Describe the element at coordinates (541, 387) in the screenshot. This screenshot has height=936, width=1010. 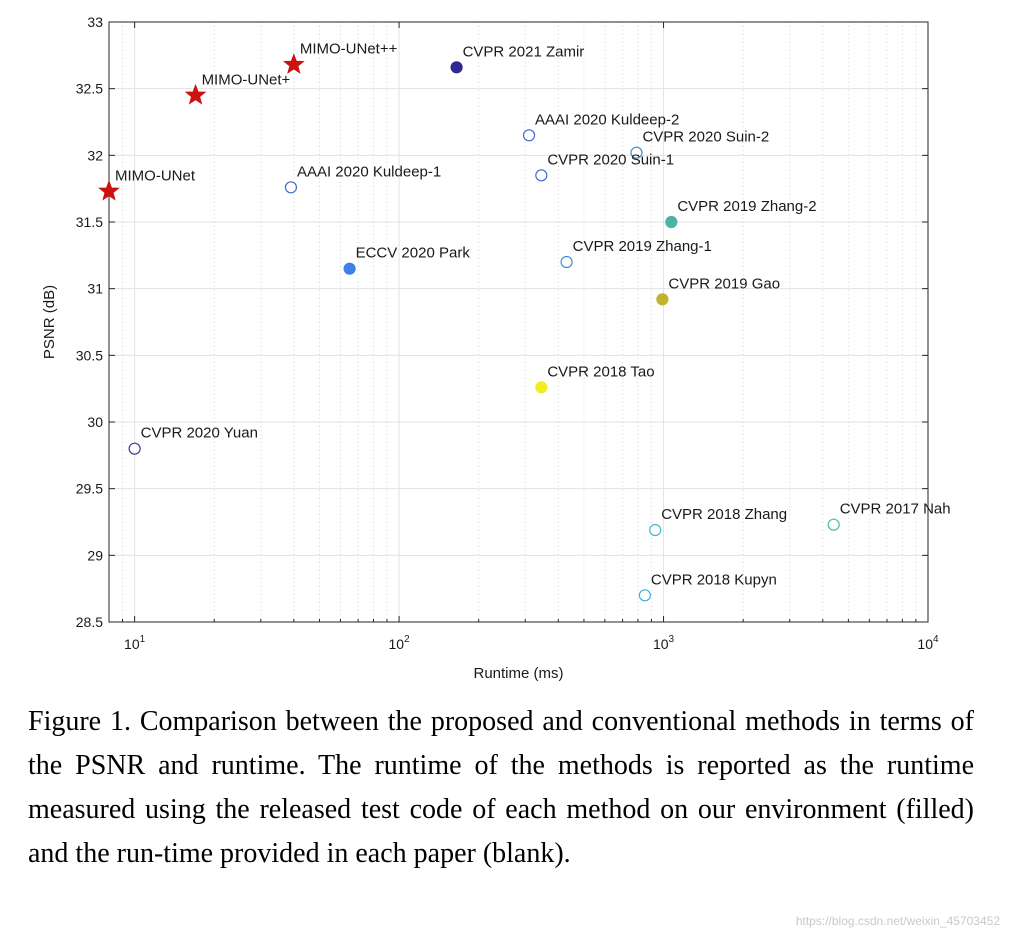
I see `cvpr-2018-tao-marker` at that location.